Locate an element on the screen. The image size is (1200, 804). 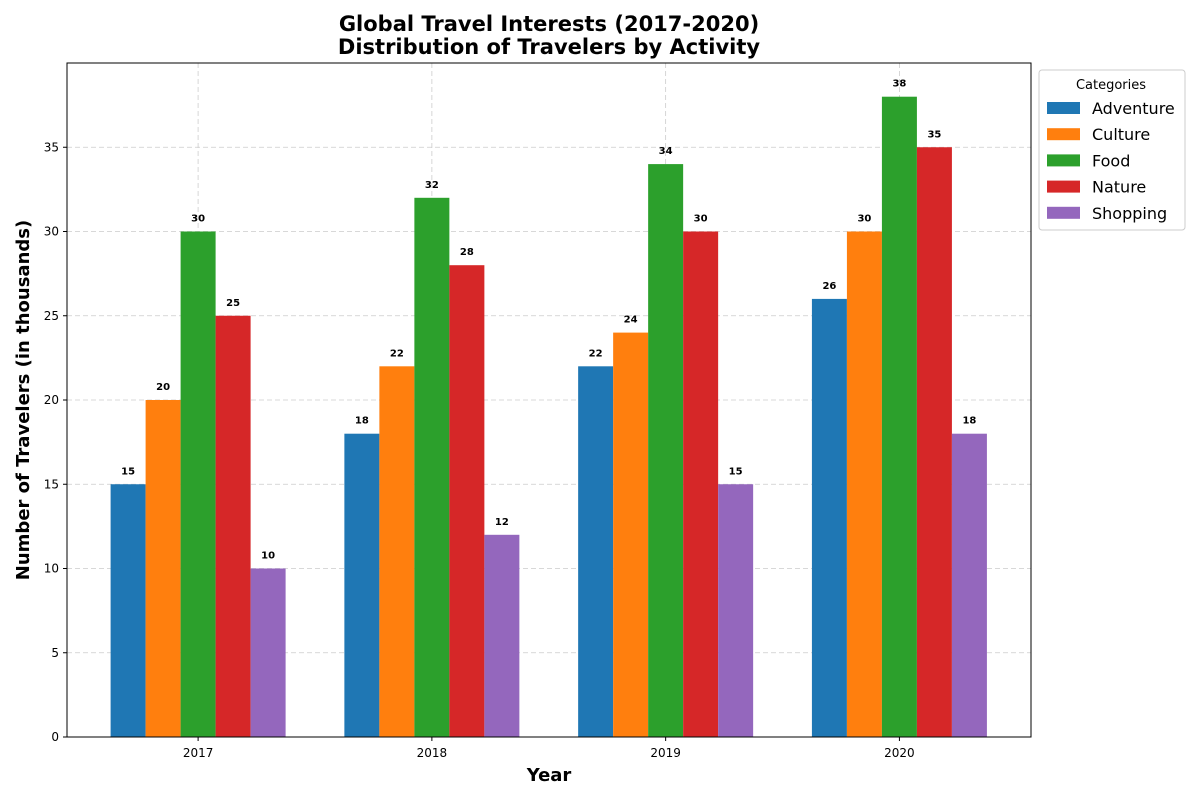
legend-label-culture: Culture is located at coordinates (1121, 134).